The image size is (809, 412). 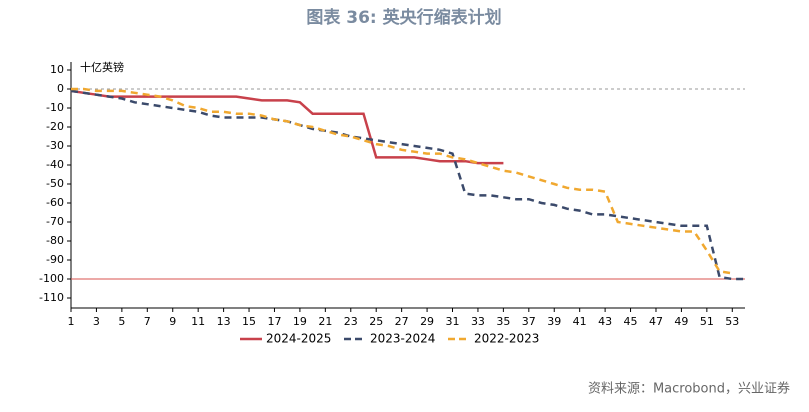 What do you see at coordinates (249, 321) in the screenshot?
I see `x-tick-label: 15` at bounding box center [249, 321].